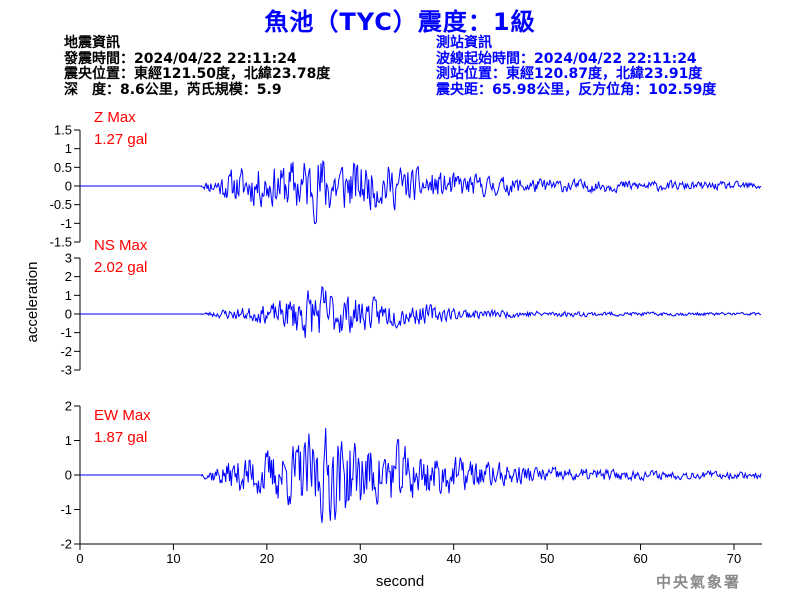 This screenshot has height=600, width=800. Describe the element at coordinates (421, 311) in the screenshot. I see `trace-ns` at that location.